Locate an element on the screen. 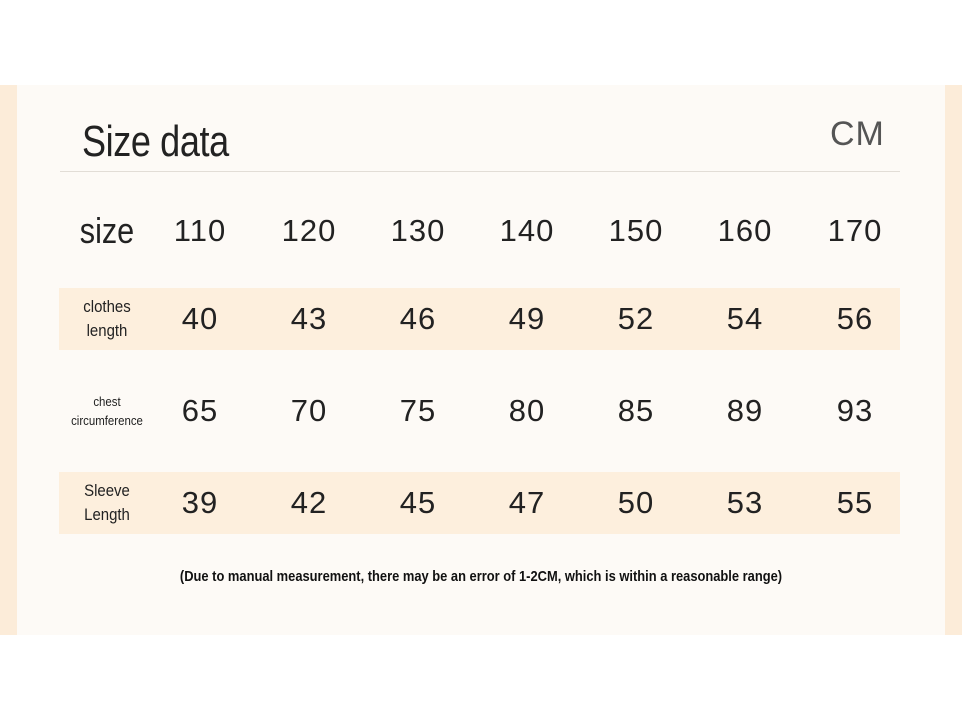  table-cell: 170 is located at coordinates (855, 230).